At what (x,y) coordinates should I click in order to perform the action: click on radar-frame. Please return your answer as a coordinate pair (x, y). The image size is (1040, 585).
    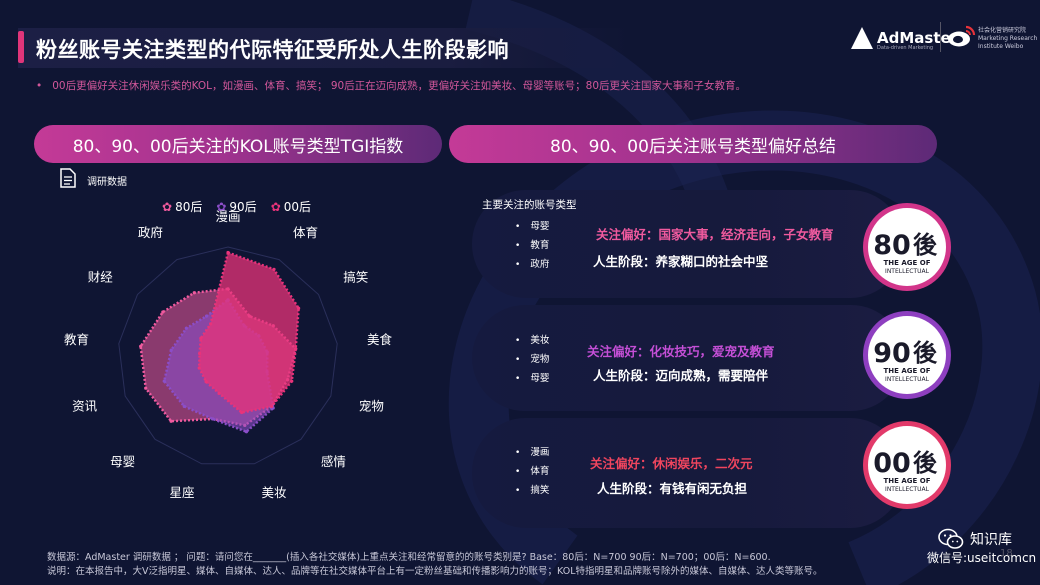
    Looking at the image, I should click on (228, 355).